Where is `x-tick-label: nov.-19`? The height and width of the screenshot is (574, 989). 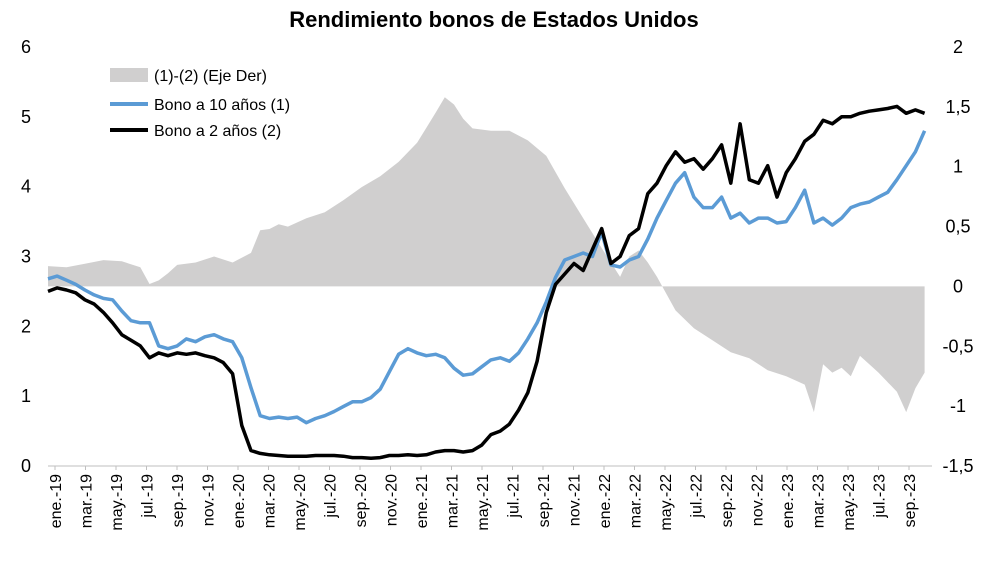
x-tick-label: nov.-19 is located at coordinates (209, 500).